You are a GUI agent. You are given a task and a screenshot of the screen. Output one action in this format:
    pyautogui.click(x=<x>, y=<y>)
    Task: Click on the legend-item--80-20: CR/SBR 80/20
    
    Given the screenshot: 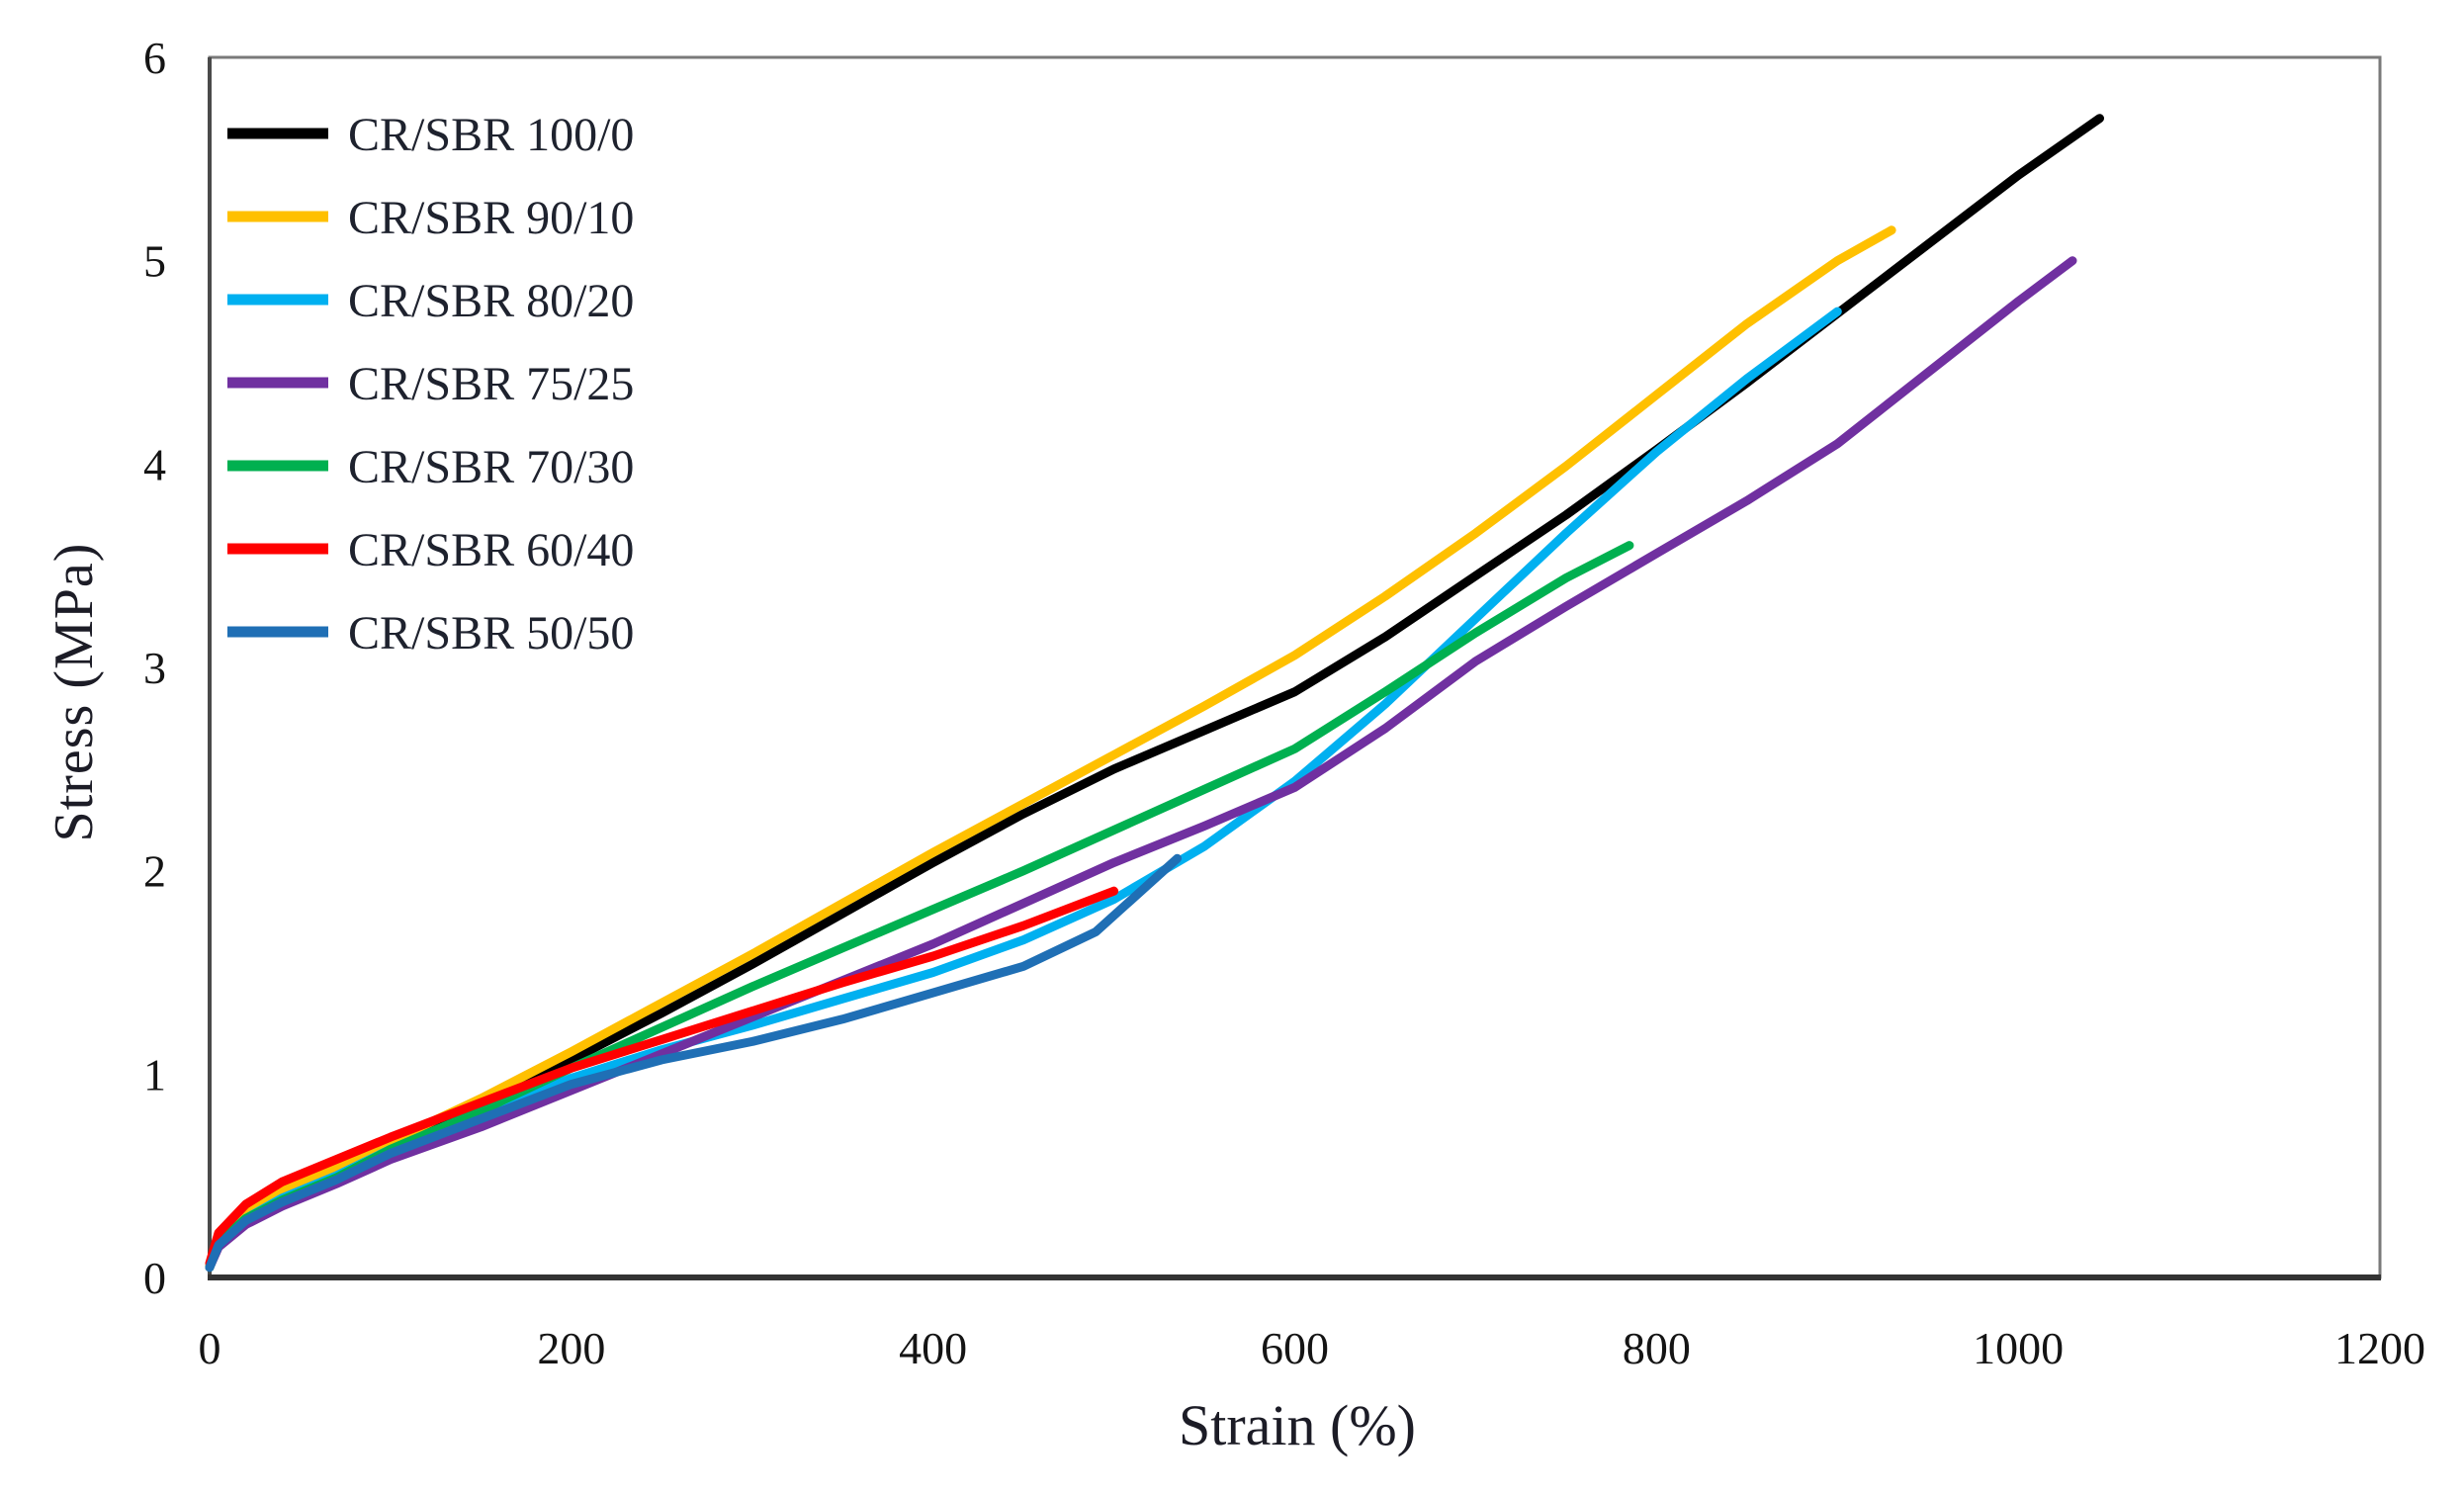 What is the action you would take?
    pyautogui.click(x=431, y=301)
    